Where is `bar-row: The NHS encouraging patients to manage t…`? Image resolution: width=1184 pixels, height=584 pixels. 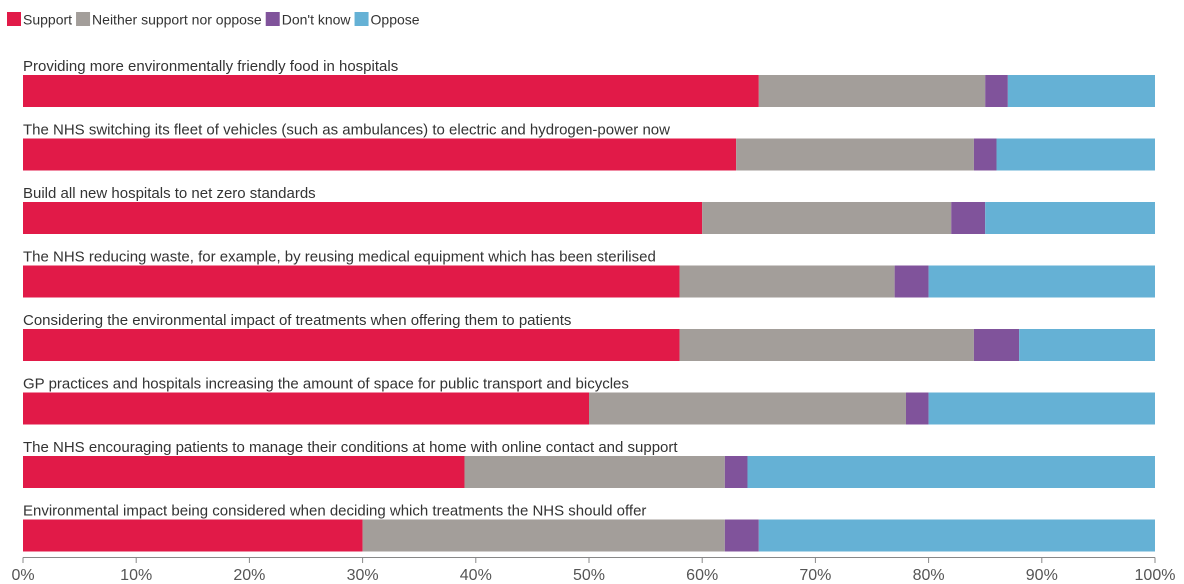
bar-row: The NHS encouraging patients to manage t… is located at coordinates (589, 463).